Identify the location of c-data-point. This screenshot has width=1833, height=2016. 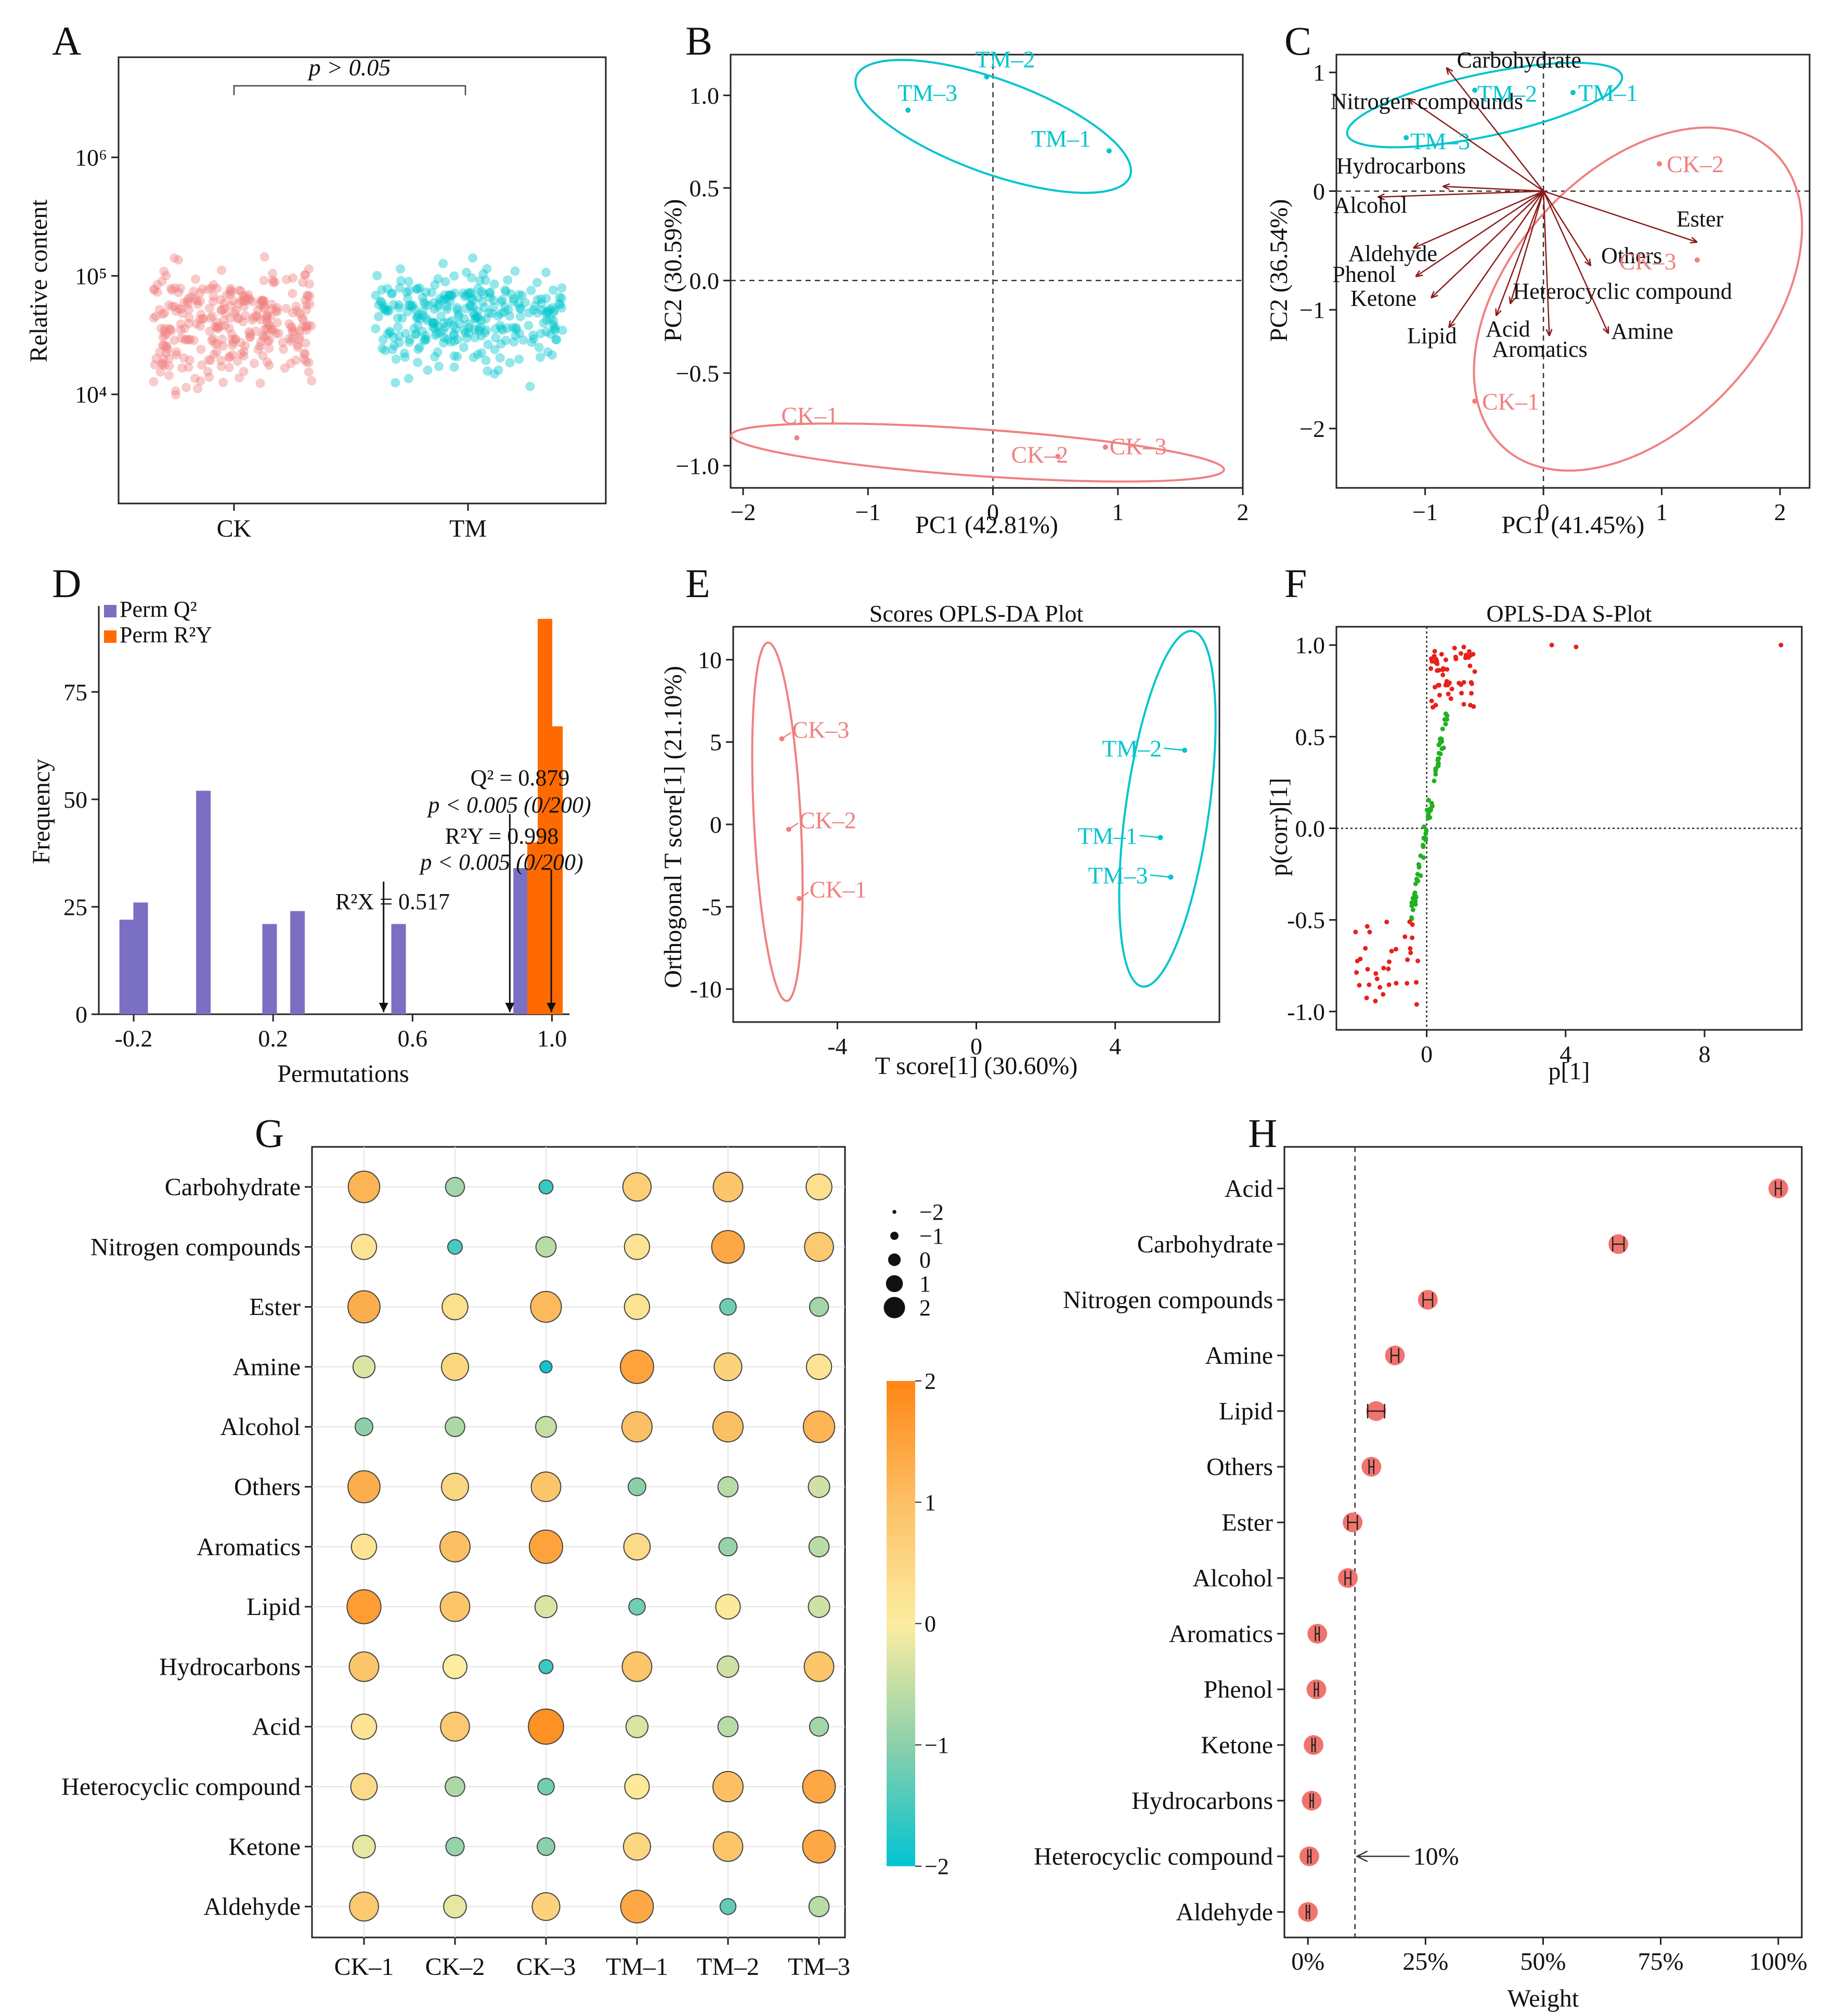
(1475, 90).